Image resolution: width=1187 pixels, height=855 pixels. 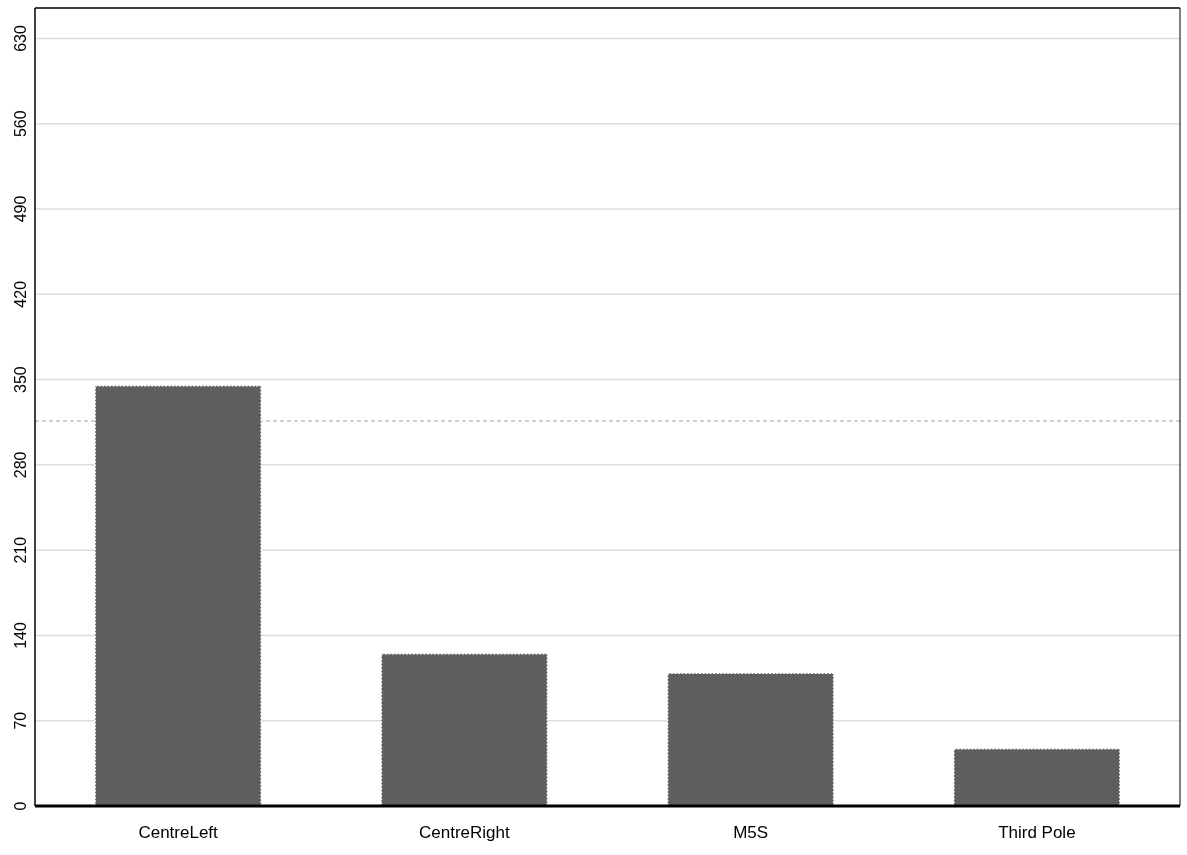 I want to click on y-tick-label: 0, so click(x=20, y=806).